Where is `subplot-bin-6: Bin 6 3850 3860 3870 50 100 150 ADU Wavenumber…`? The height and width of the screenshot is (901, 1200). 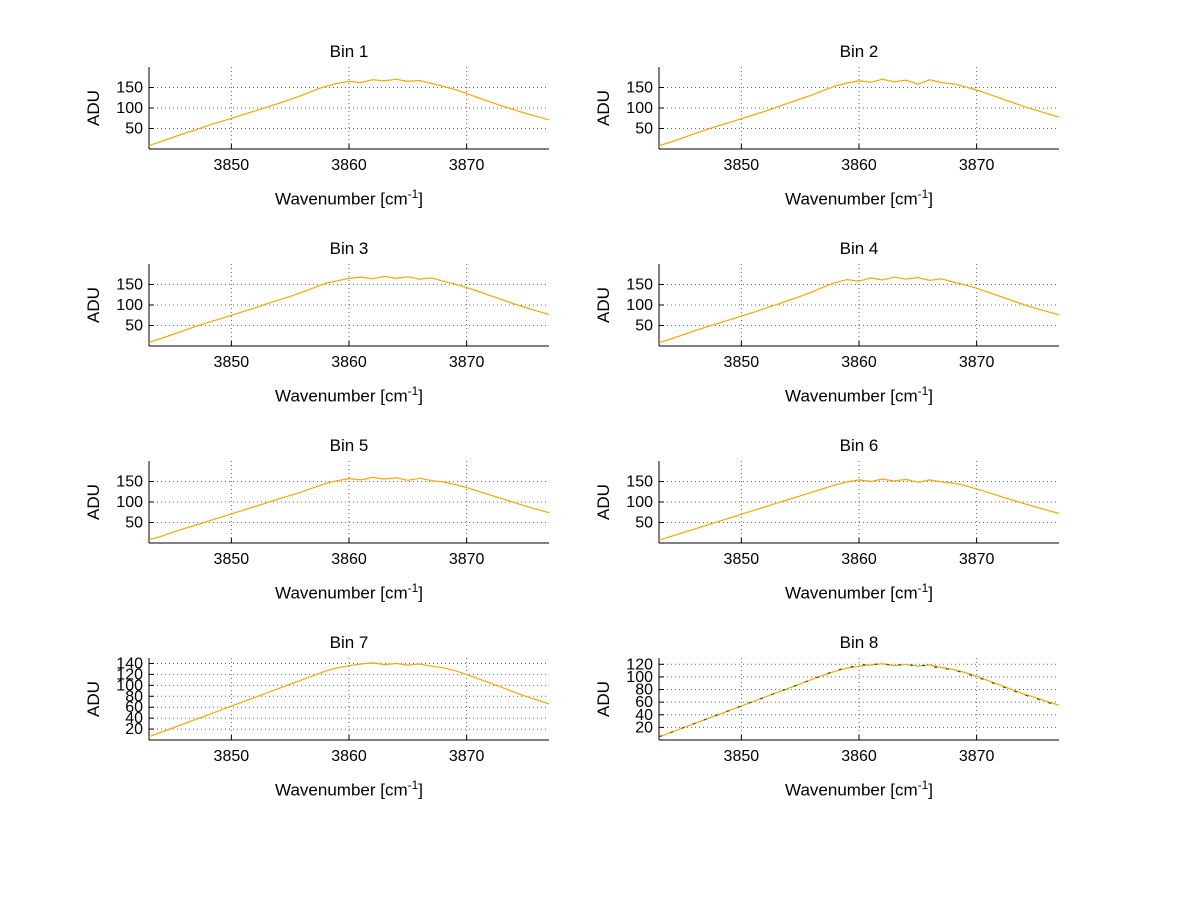
subplot-bin-6: Bin 6 3850 3860 3870 50 100 150 ADU Wavenumber… is located at coordinates (830, 520).